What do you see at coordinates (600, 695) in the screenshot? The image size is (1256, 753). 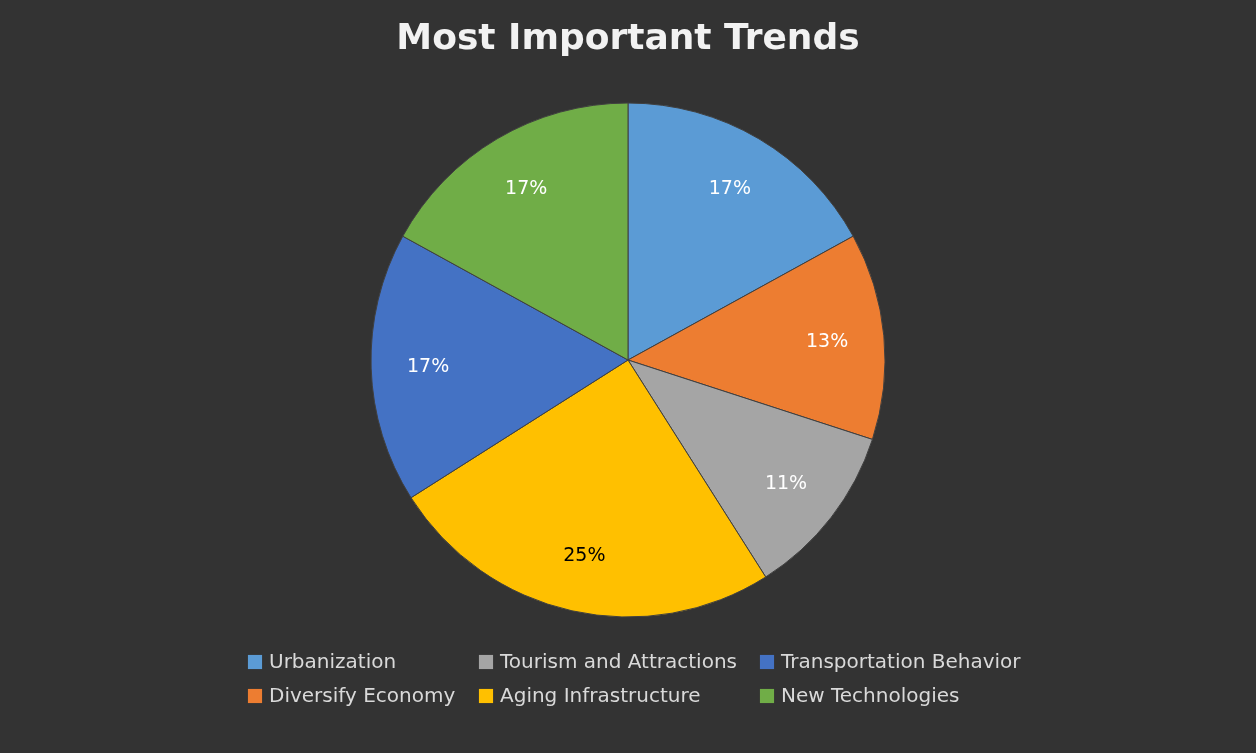 I see `legend-label: Aging Infrastructure` at bounding box center [600, 695].